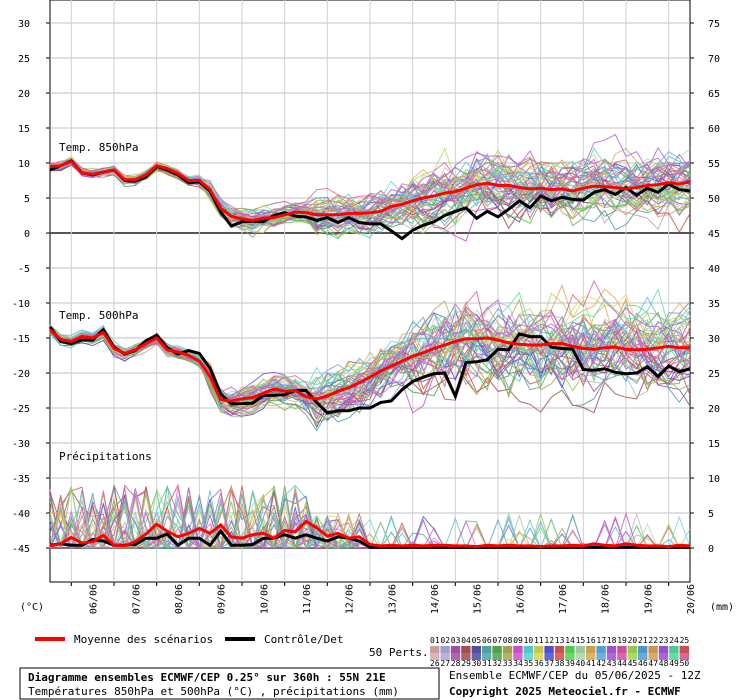 The width and height of the screenshot is (740, 700). I want to click on left-tick-label: -20, so click(21, 374).